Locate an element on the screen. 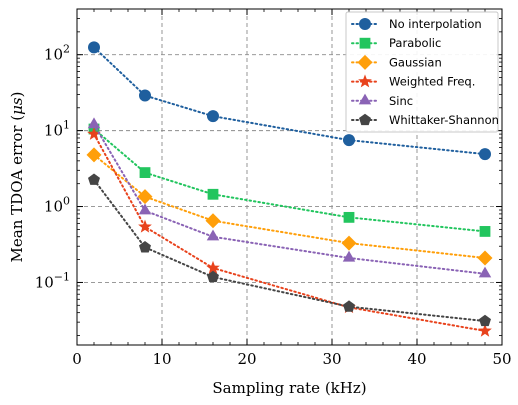 This screenshot has width=518, height=405. legend-item-parabolic: Parabolic is located at coordinates (396, 43).